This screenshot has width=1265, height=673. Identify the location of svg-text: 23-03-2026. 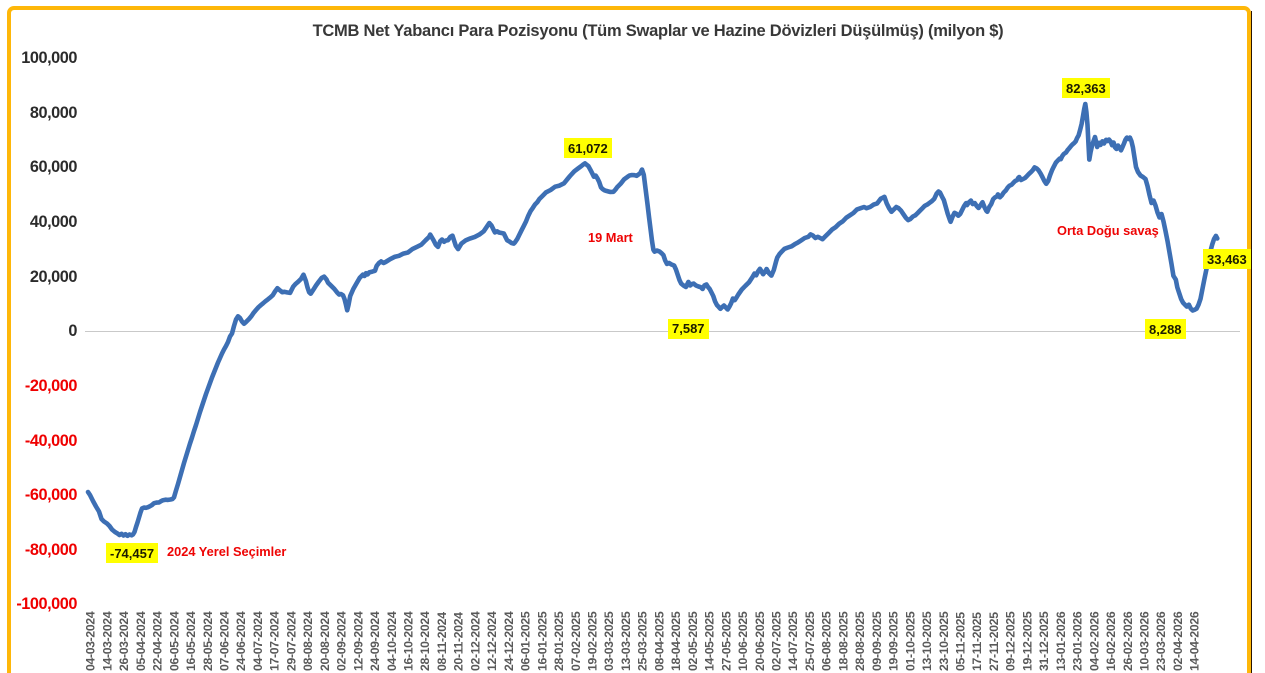
(1161, 641).